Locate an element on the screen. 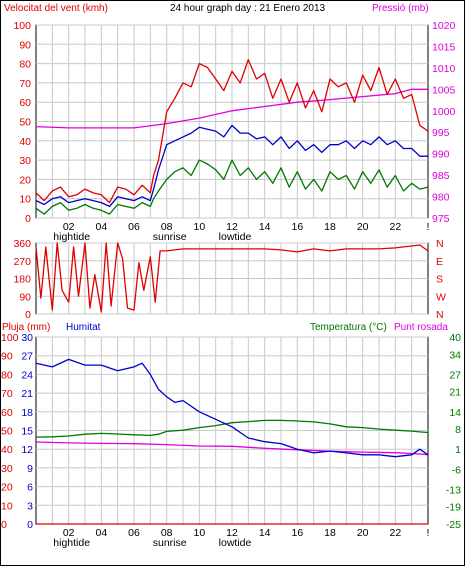 This screenshot has width=465, height=566. pressure-axis-title: Pressió (mb) is located at coordinates (400, 8).